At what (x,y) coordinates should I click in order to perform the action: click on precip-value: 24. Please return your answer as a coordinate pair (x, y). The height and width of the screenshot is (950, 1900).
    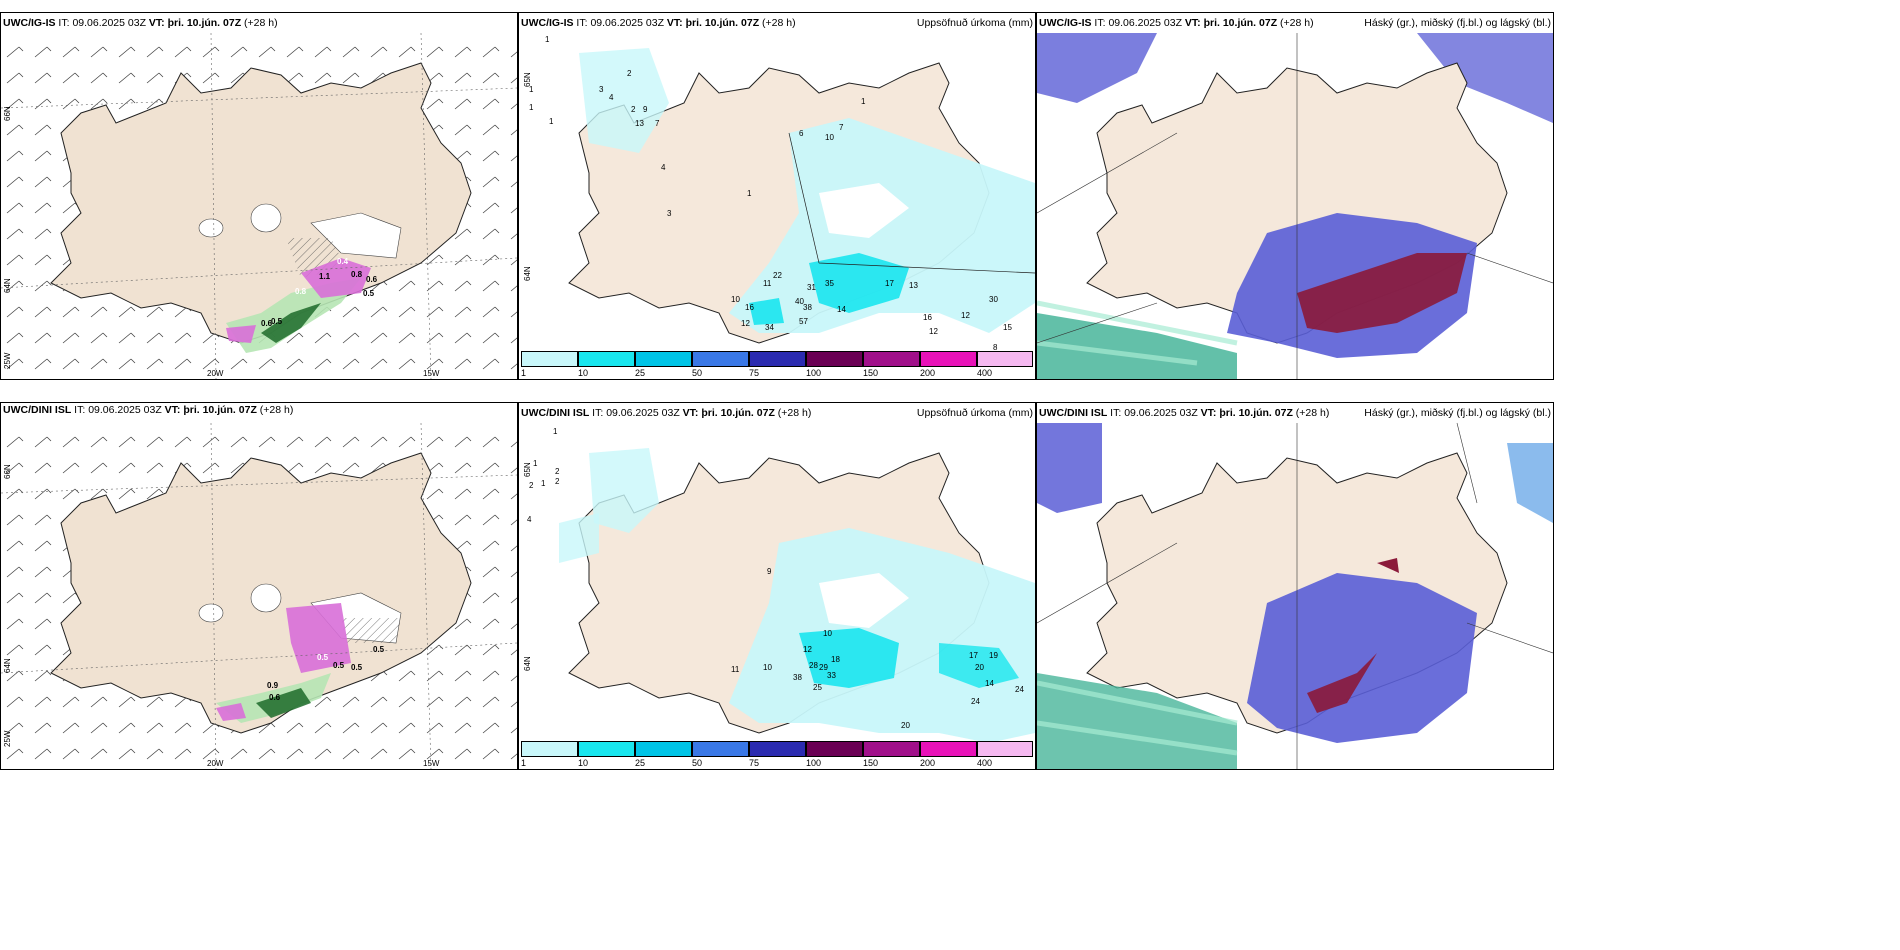
    Looking at the image, I should click on (975, 701).